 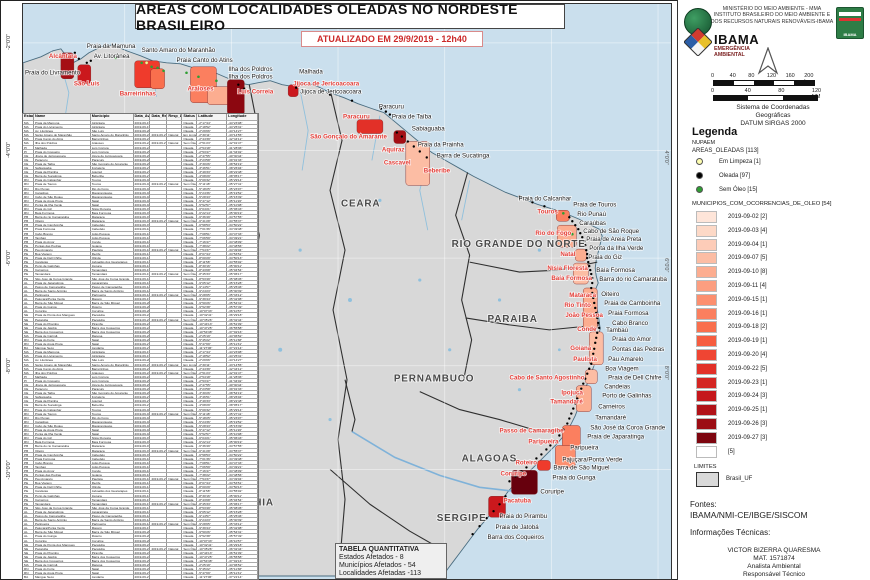 I want to click on municipality-polygon, so click(x=400, y=137).